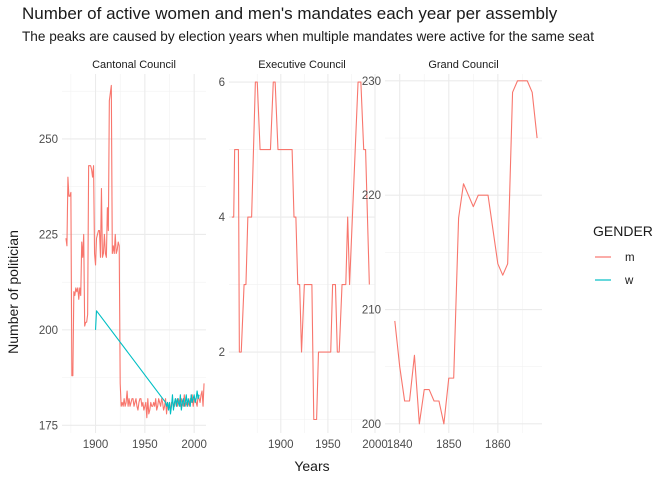 This screenshot has height=480, width=672. What do you see at coordinates (400, 445) in the screenshot?
I see `x-tick-label: 1840` at bounding box center [400, 445].